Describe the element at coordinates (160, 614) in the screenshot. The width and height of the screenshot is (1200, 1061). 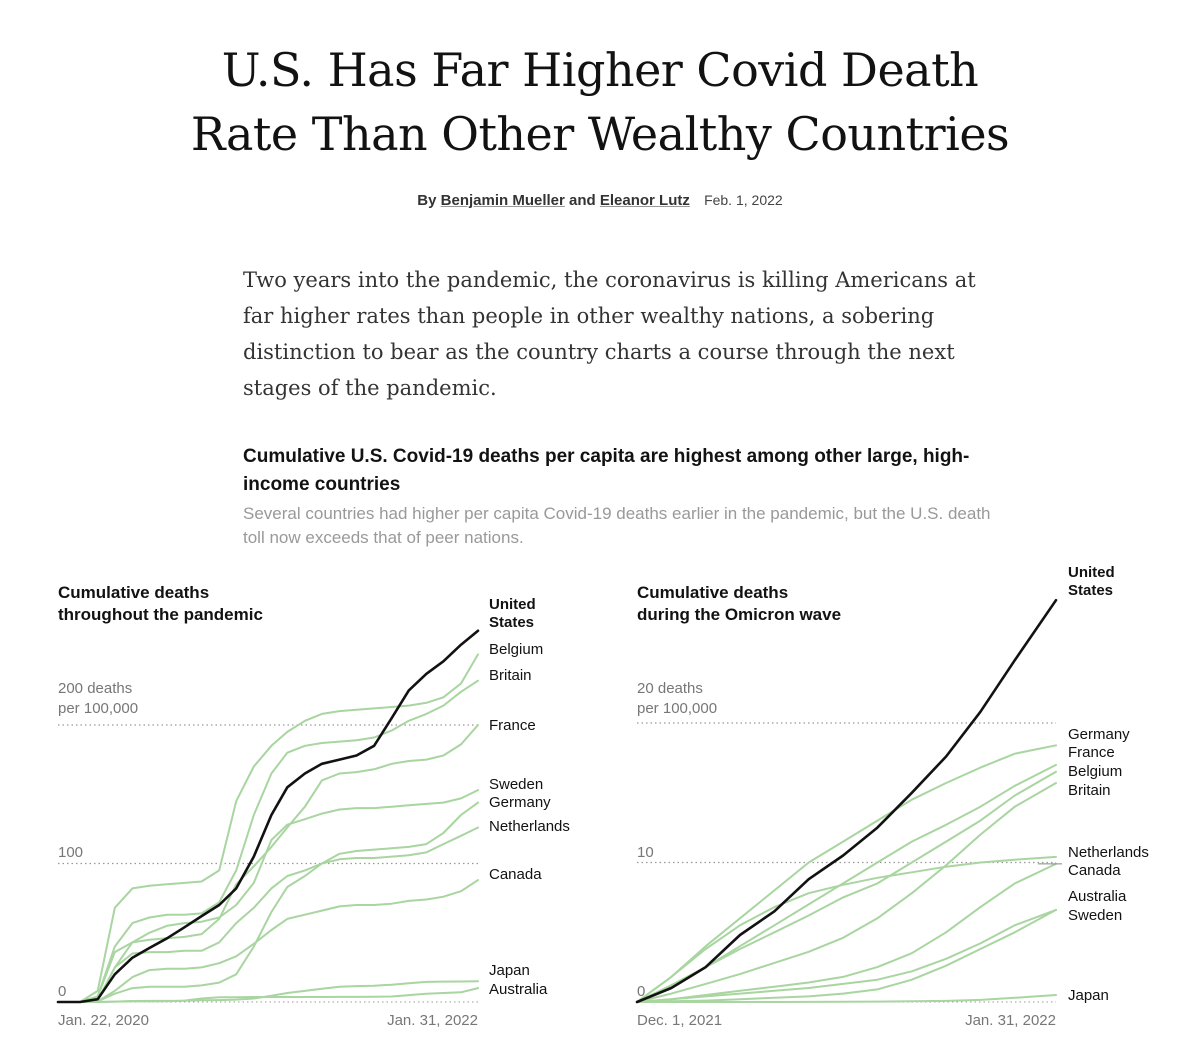
I see `panel-title-line-2: throughout the pandemic` at that location.